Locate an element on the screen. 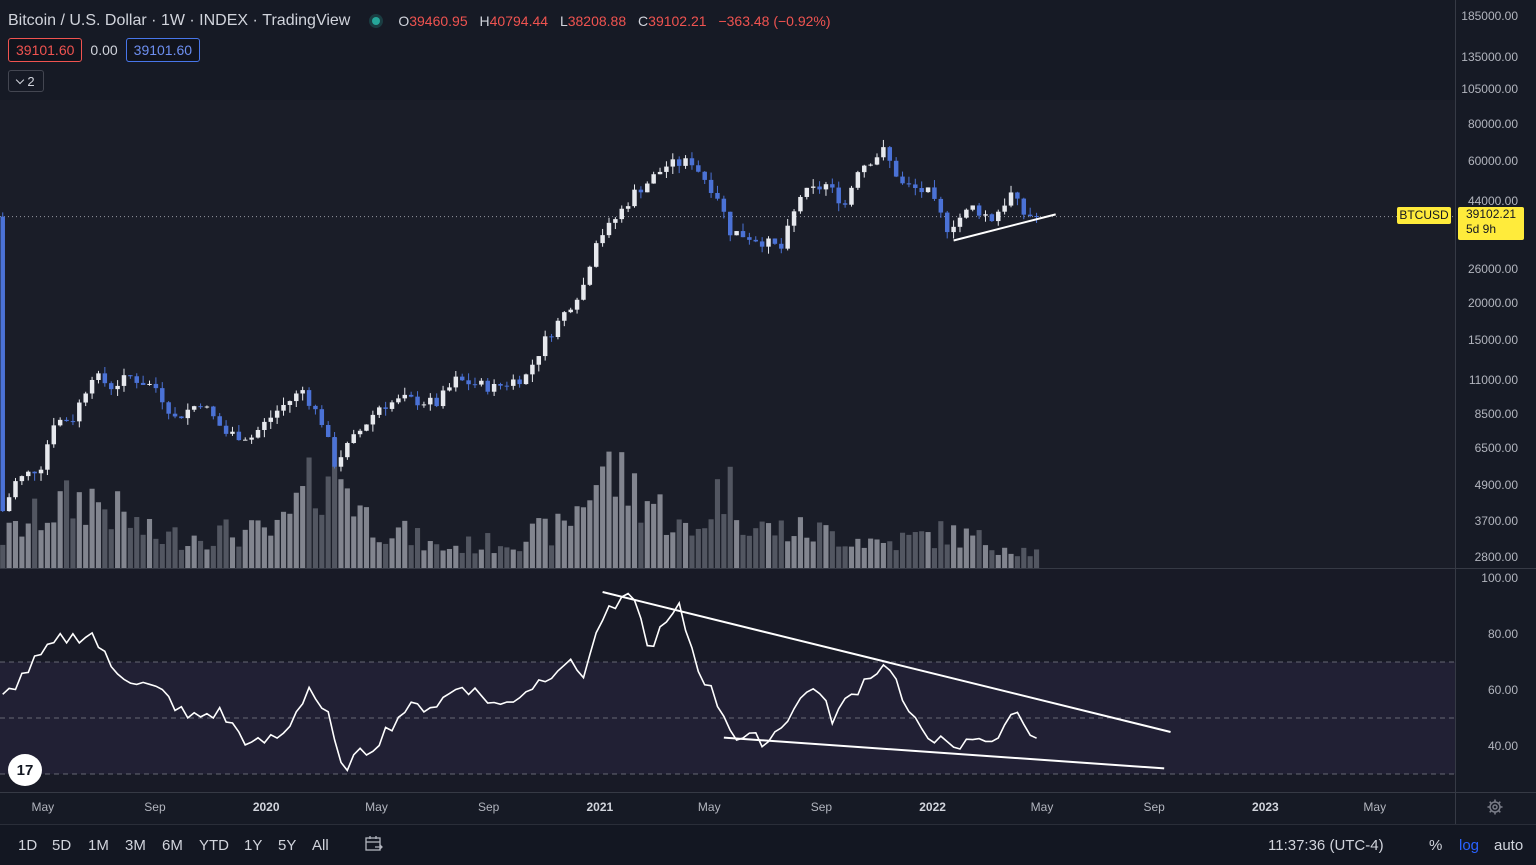 The width and height of the screenshot is (1536, 865). timeframe-button-3m: 3M is located at coordinates (135, 845).